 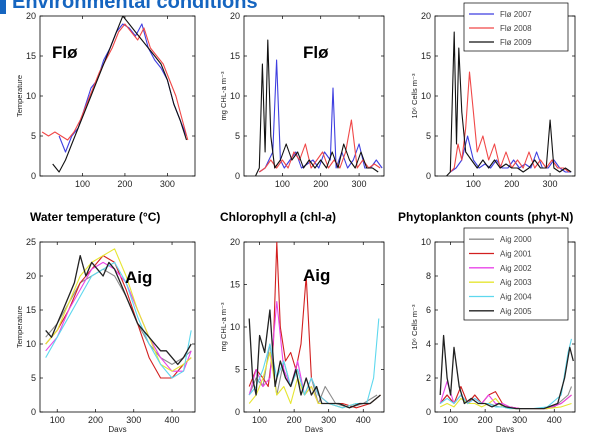 I want to click on y-tick-label: 4, so click(x=428, y=344).